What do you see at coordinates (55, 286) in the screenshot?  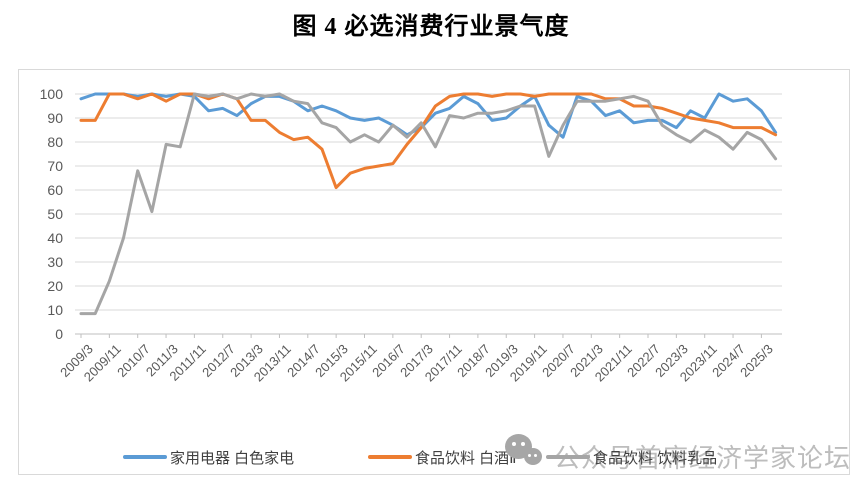 I see `y-tick-label: 20` at bounding box center [55, 286].